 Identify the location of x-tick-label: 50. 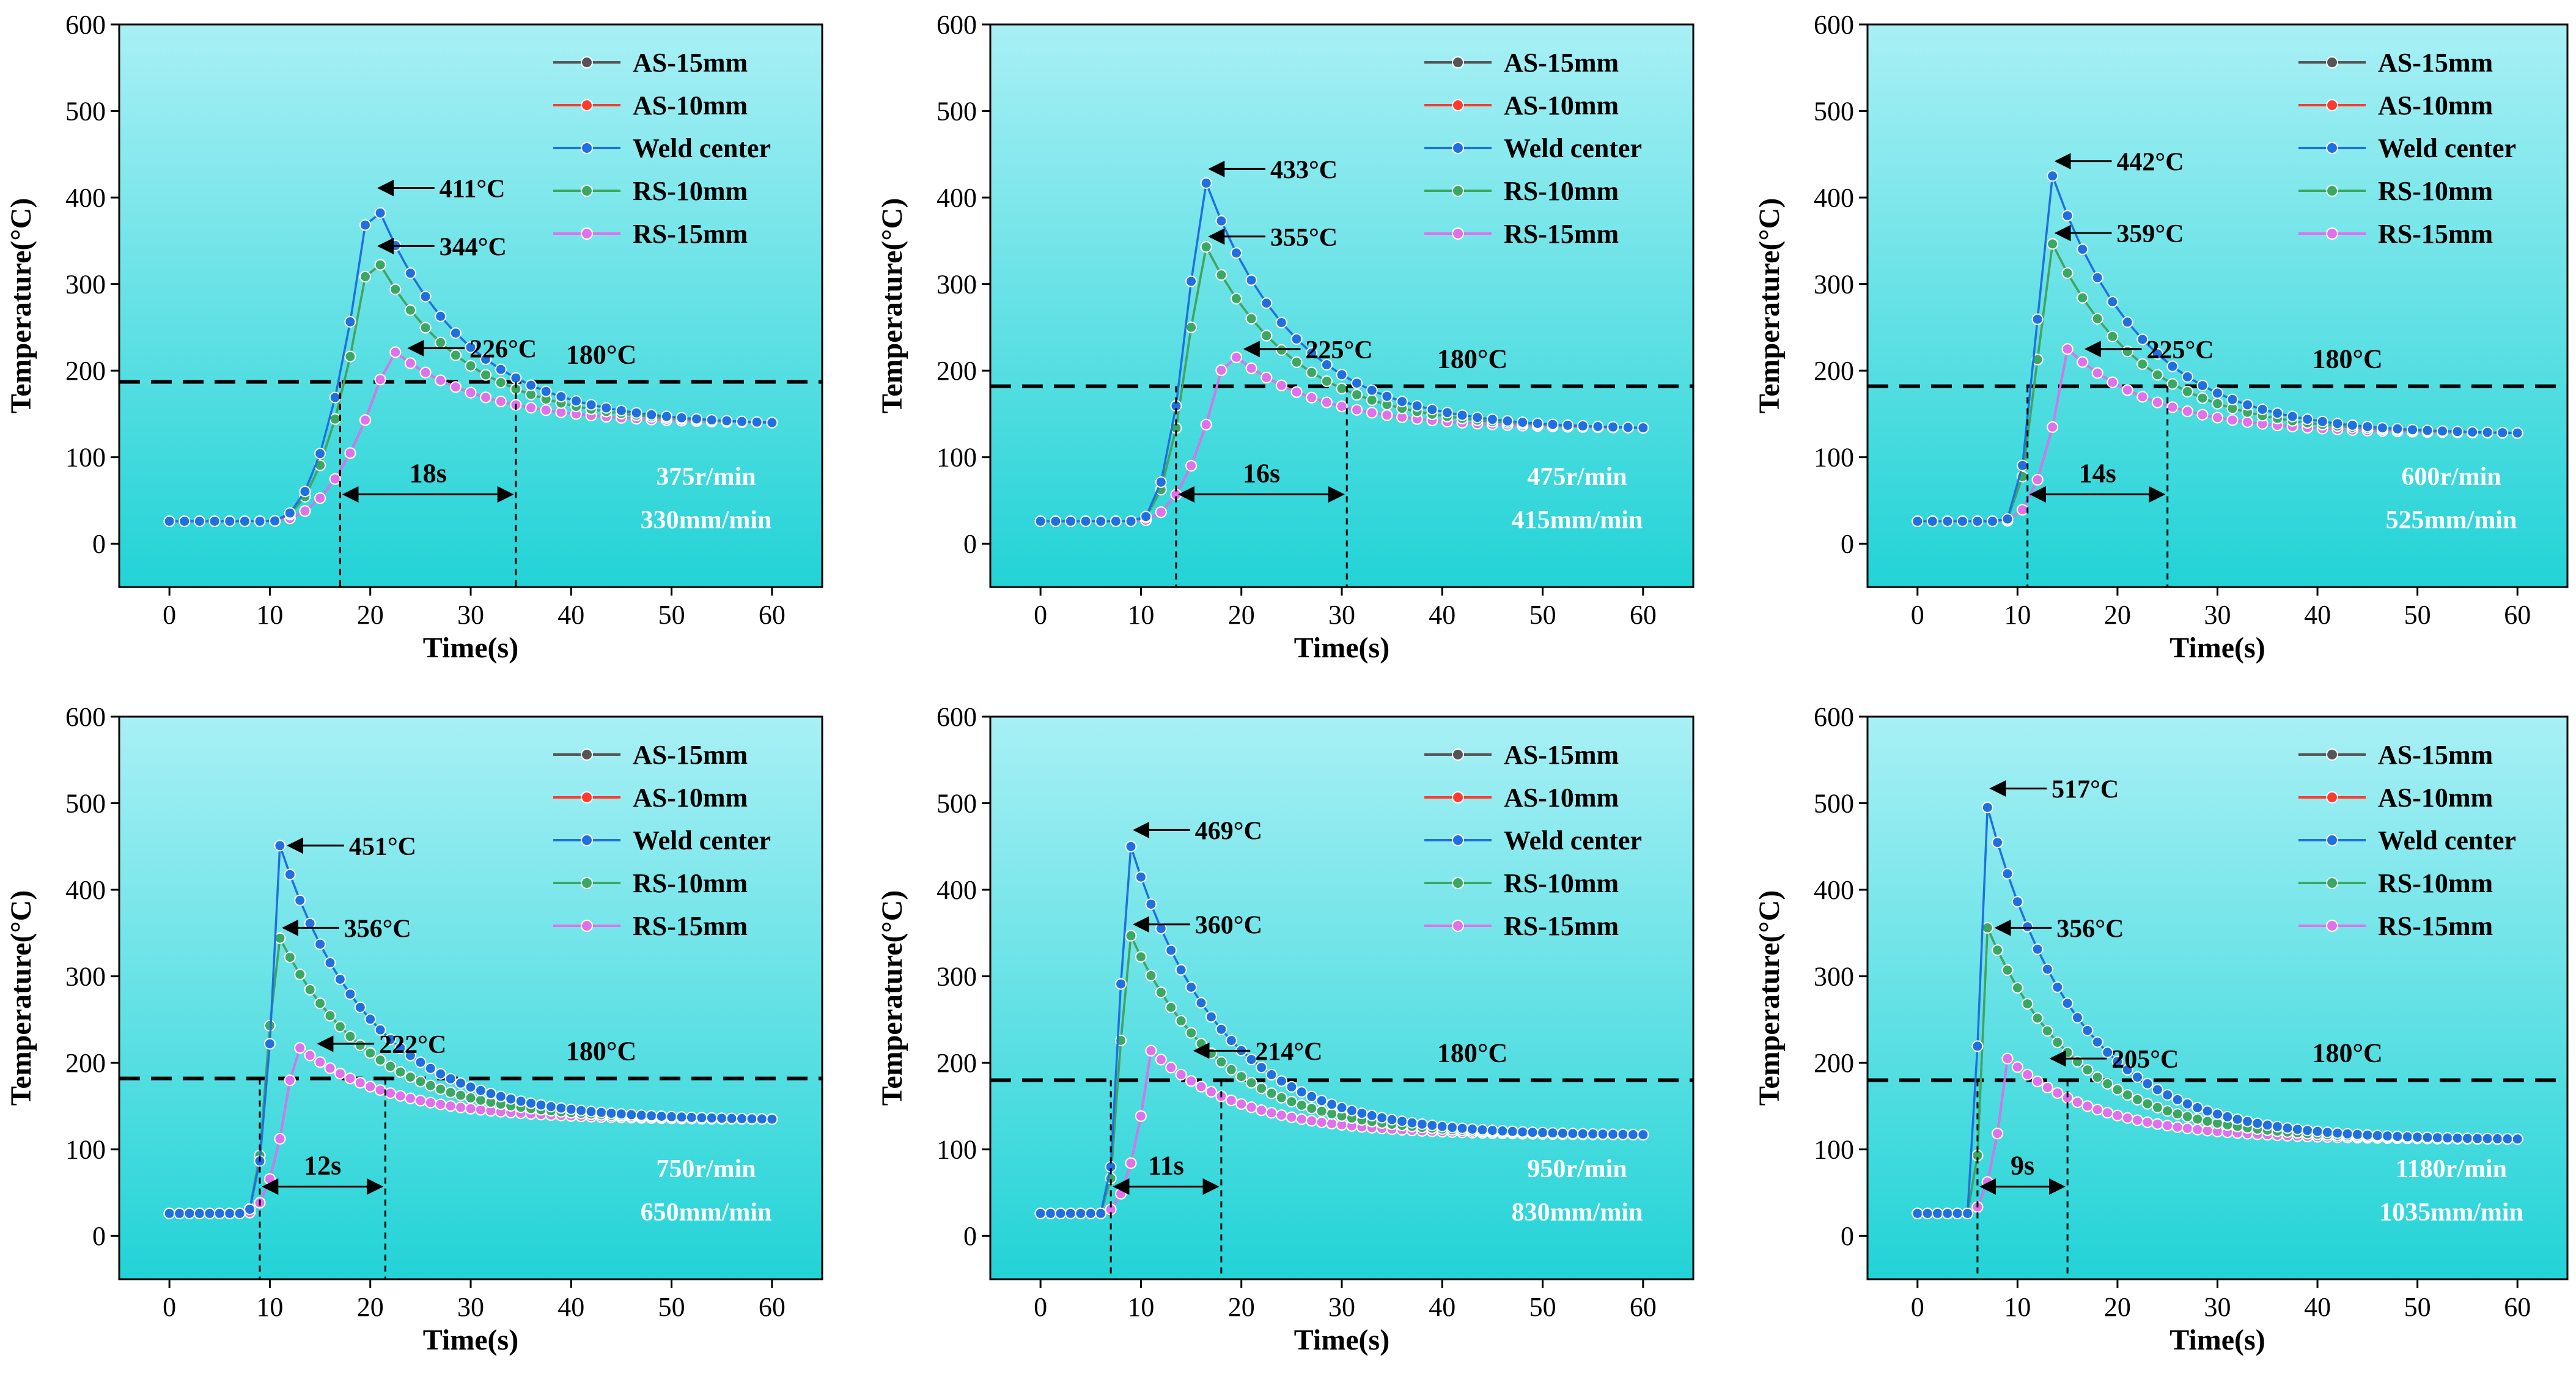
(2417, 1307).